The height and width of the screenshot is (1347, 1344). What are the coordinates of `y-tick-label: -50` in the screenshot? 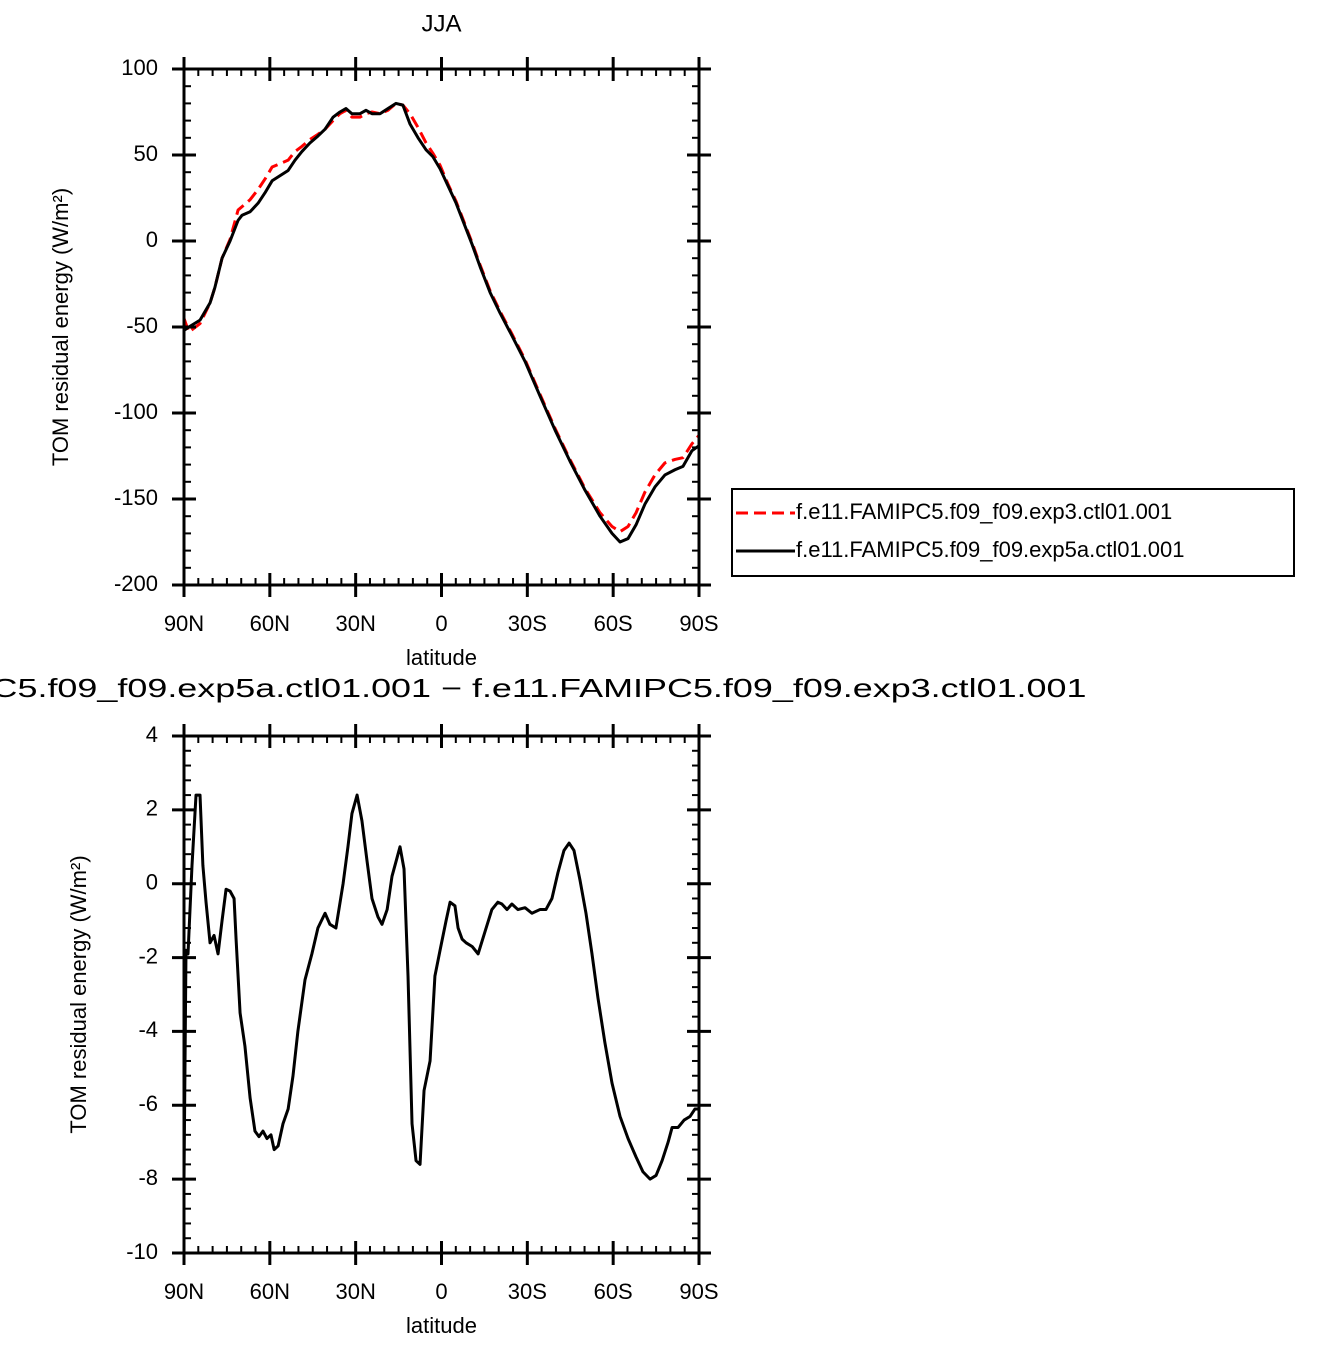 It's located at (142, 325).